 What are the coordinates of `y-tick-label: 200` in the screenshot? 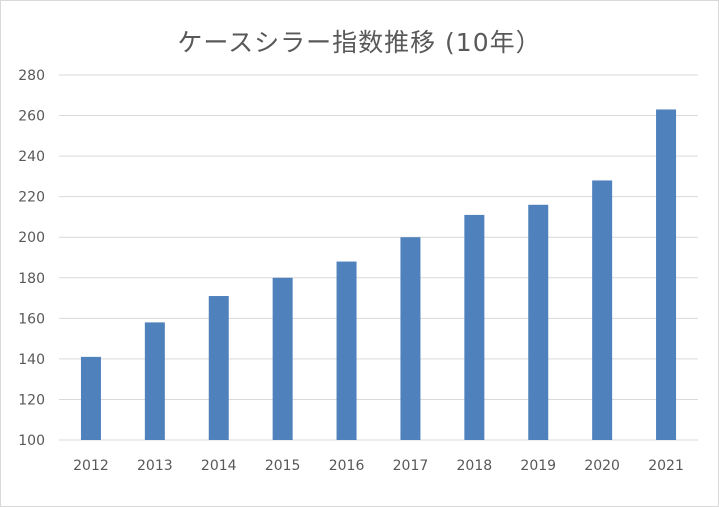 It's located at (31, 238).